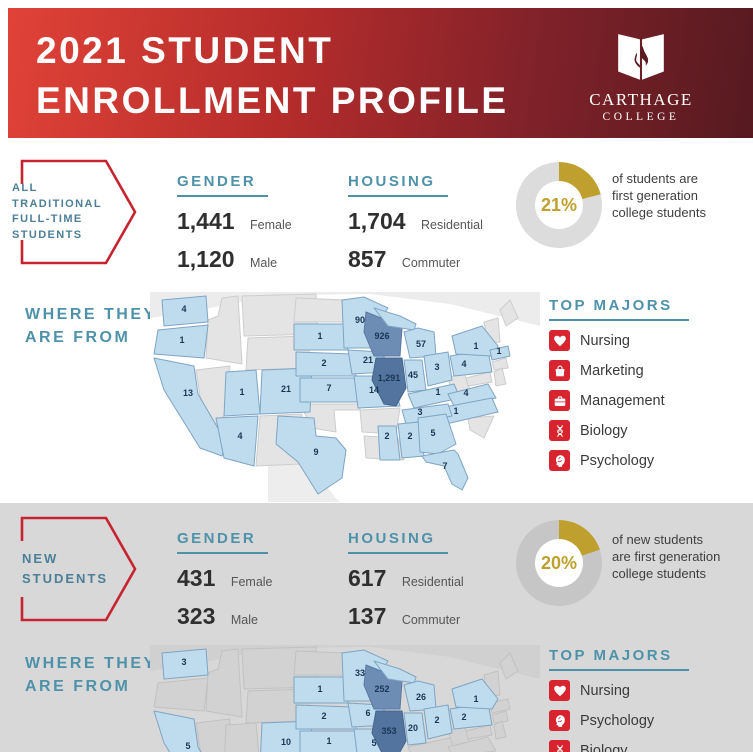 This screenshot has width=753, height=752. I want to click on residential-count: 1,704, so click(377, 221).